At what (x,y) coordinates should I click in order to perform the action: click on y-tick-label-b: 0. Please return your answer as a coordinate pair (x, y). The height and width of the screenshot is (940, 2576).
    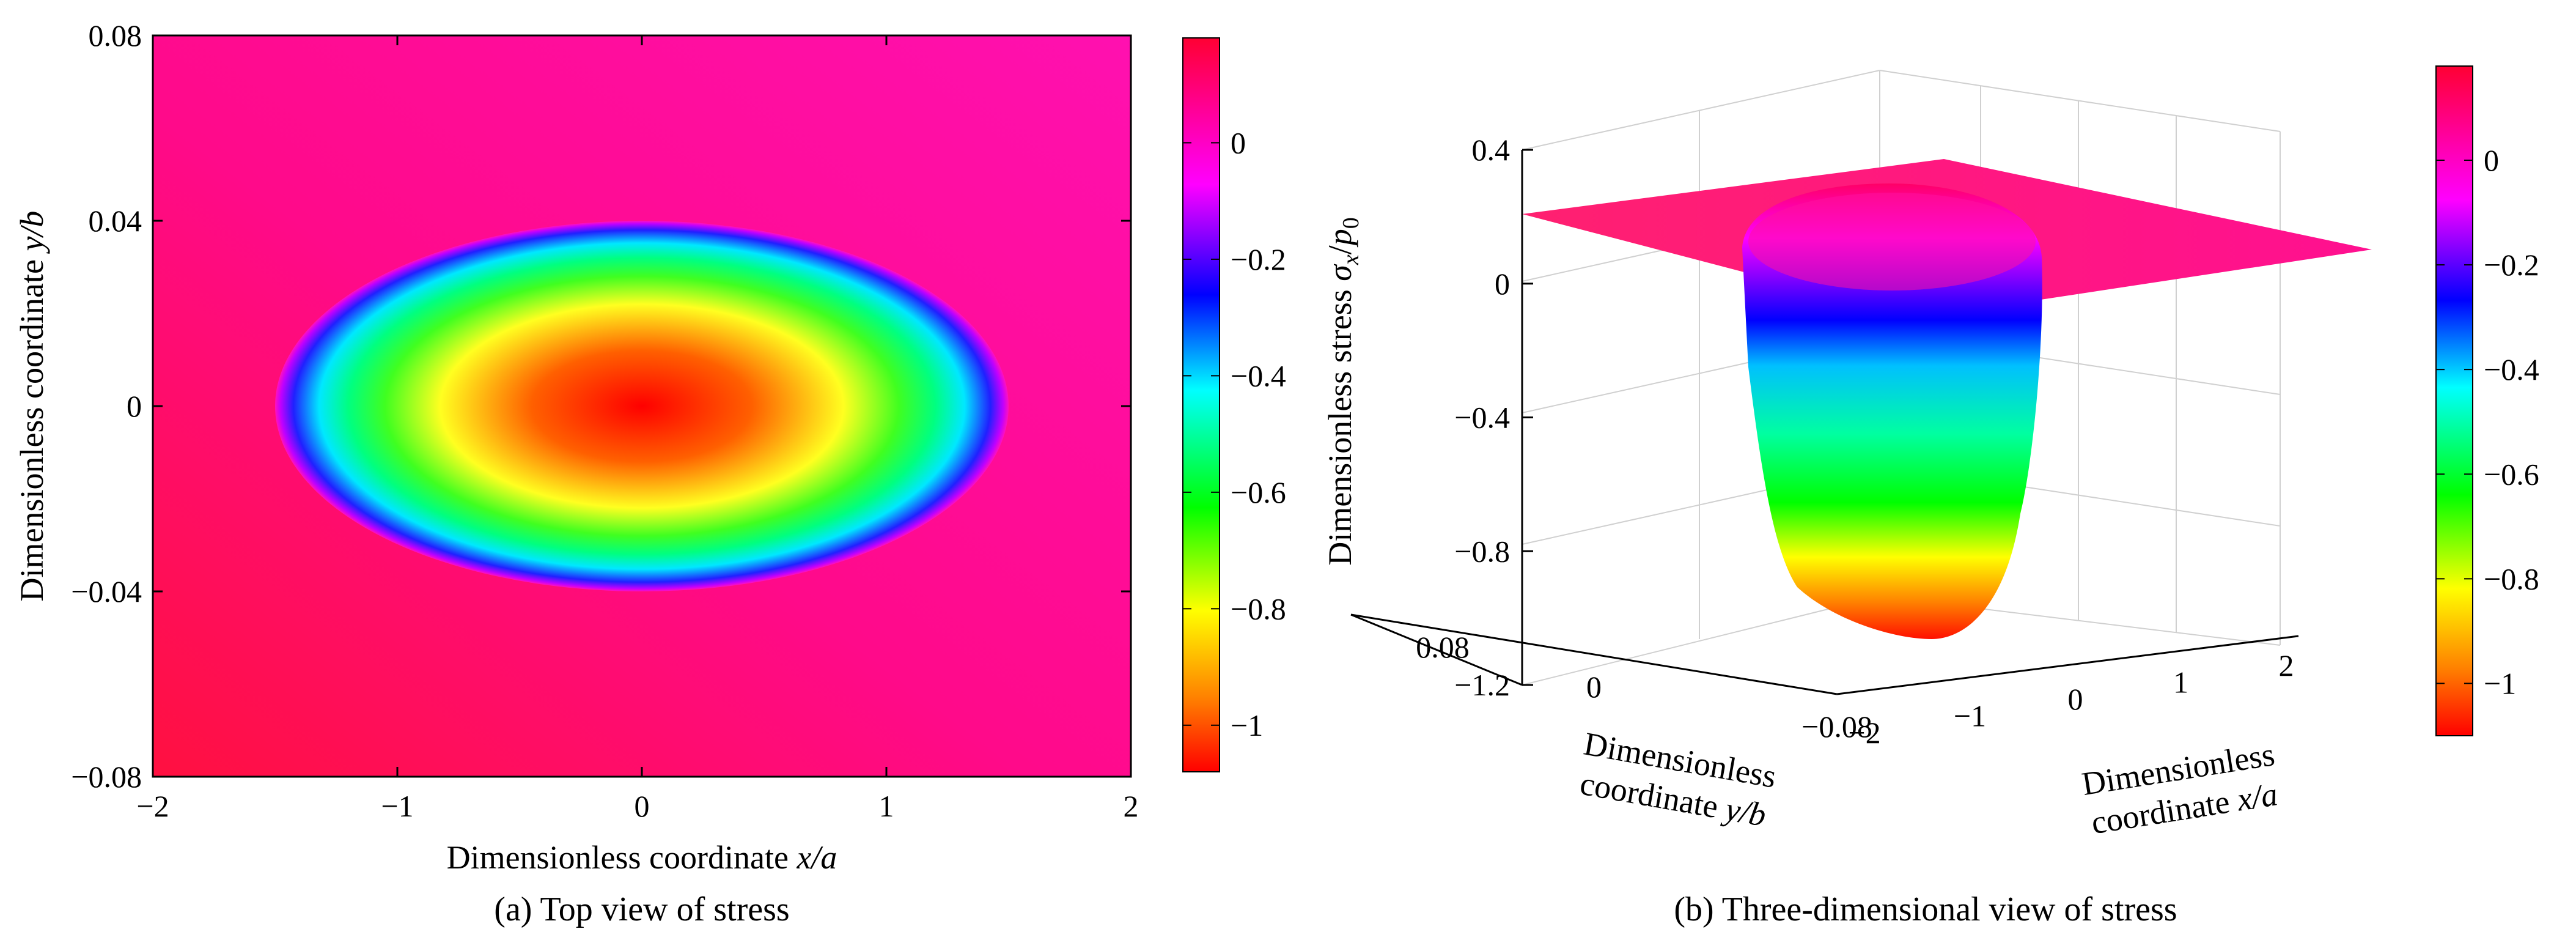
    Looking at the image, I should click on (1594, 687).